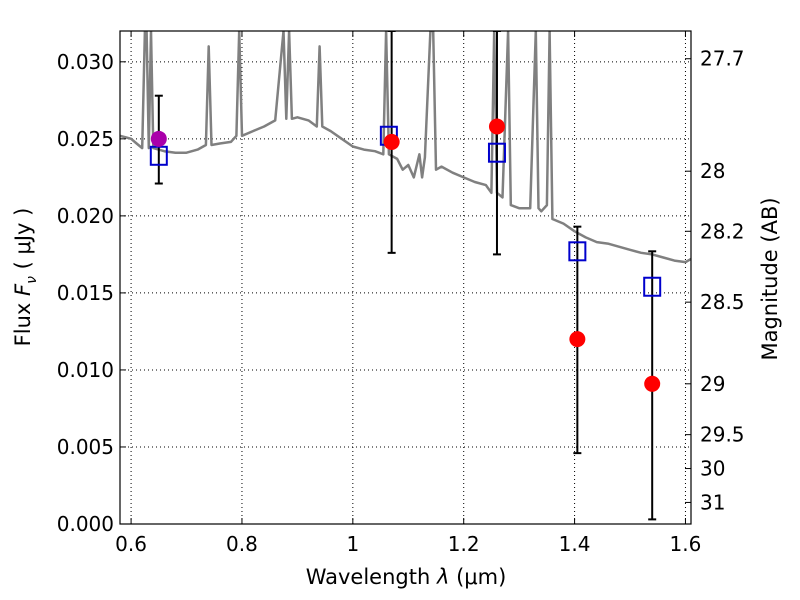  What do you see at coordinates (85, 62) in the screenshot?
I see `y-tick-label: 0.030` at bounding box center [85, 62].